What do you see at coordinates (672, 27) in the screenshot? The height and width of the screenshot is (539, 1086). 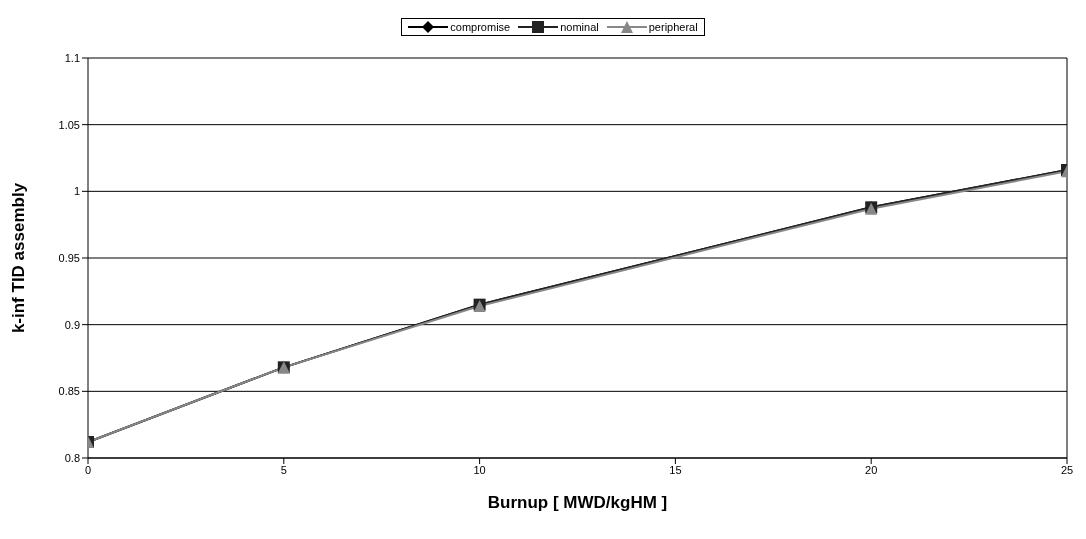 I see `legend-label: peripheral` at bounding box center [672, 27].